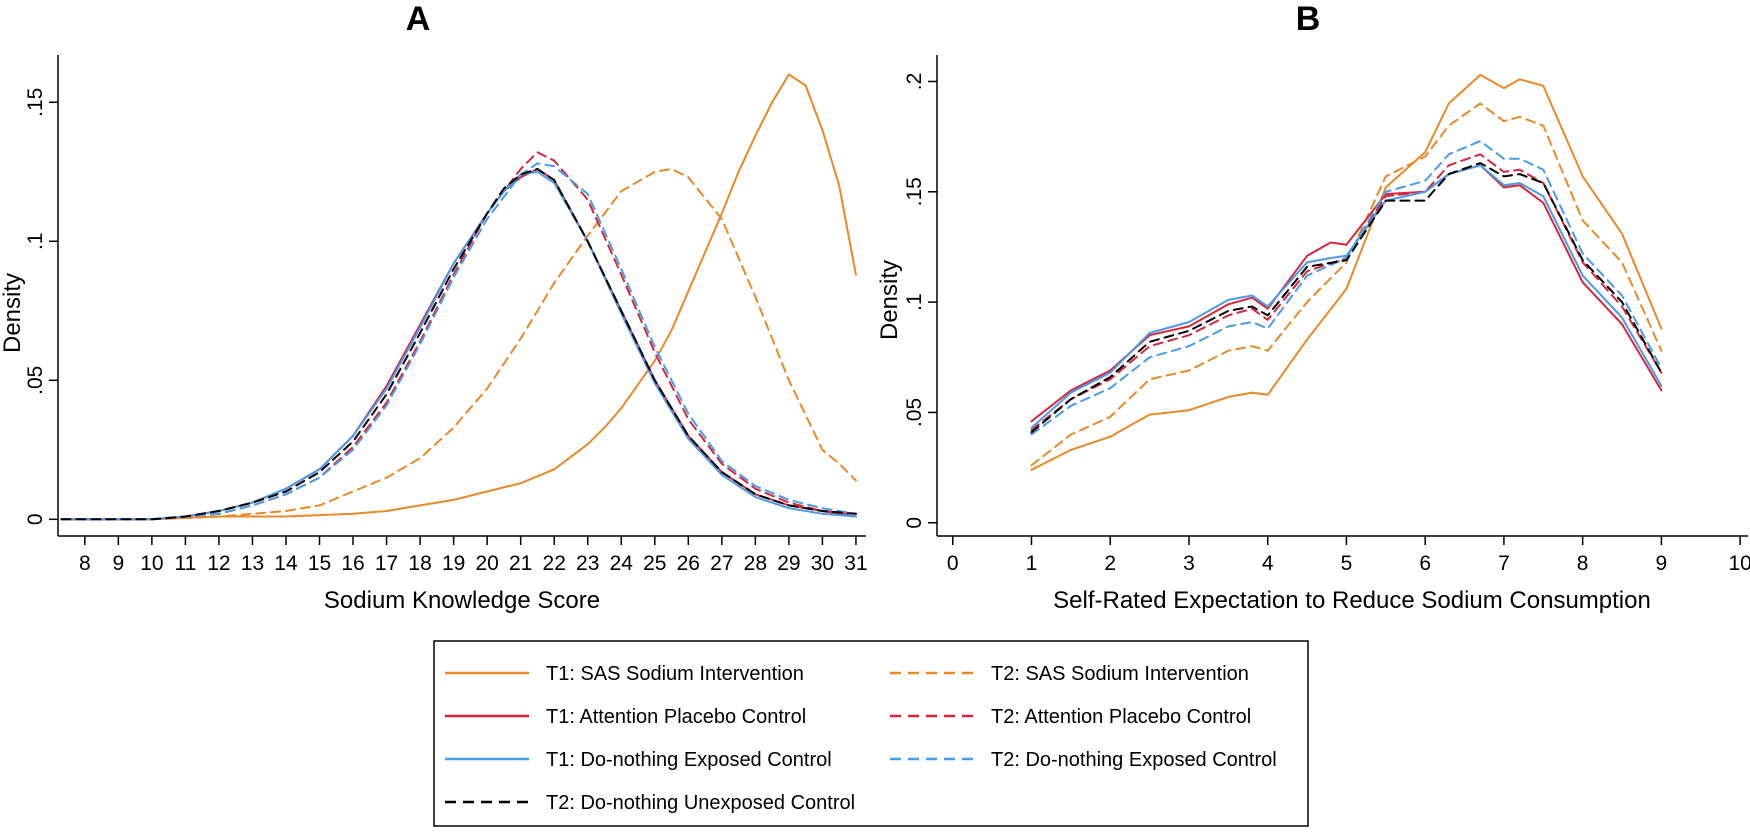 This screenshot has width=1750, height=836. I want to click on panel-b-x-tick-label: 6, so click(1425, 563).